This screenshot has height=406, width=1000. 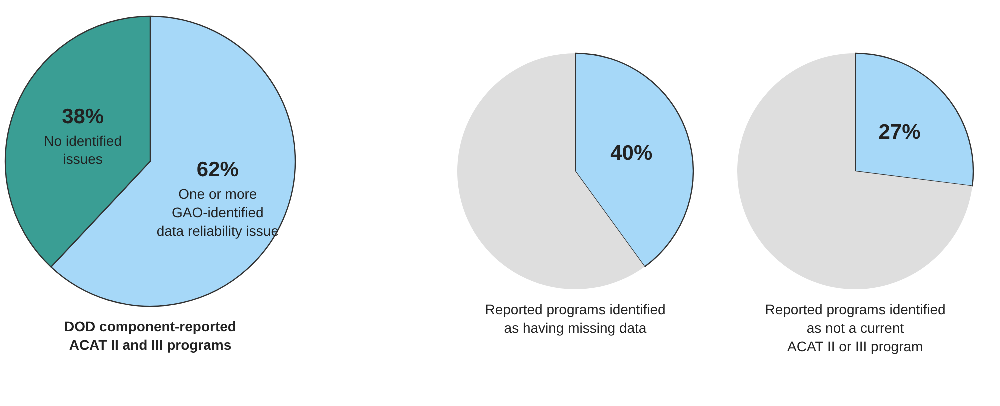 I want to click on text: Reported programs identified as not a current ACAT II or III program, so click(x=855, y=328).